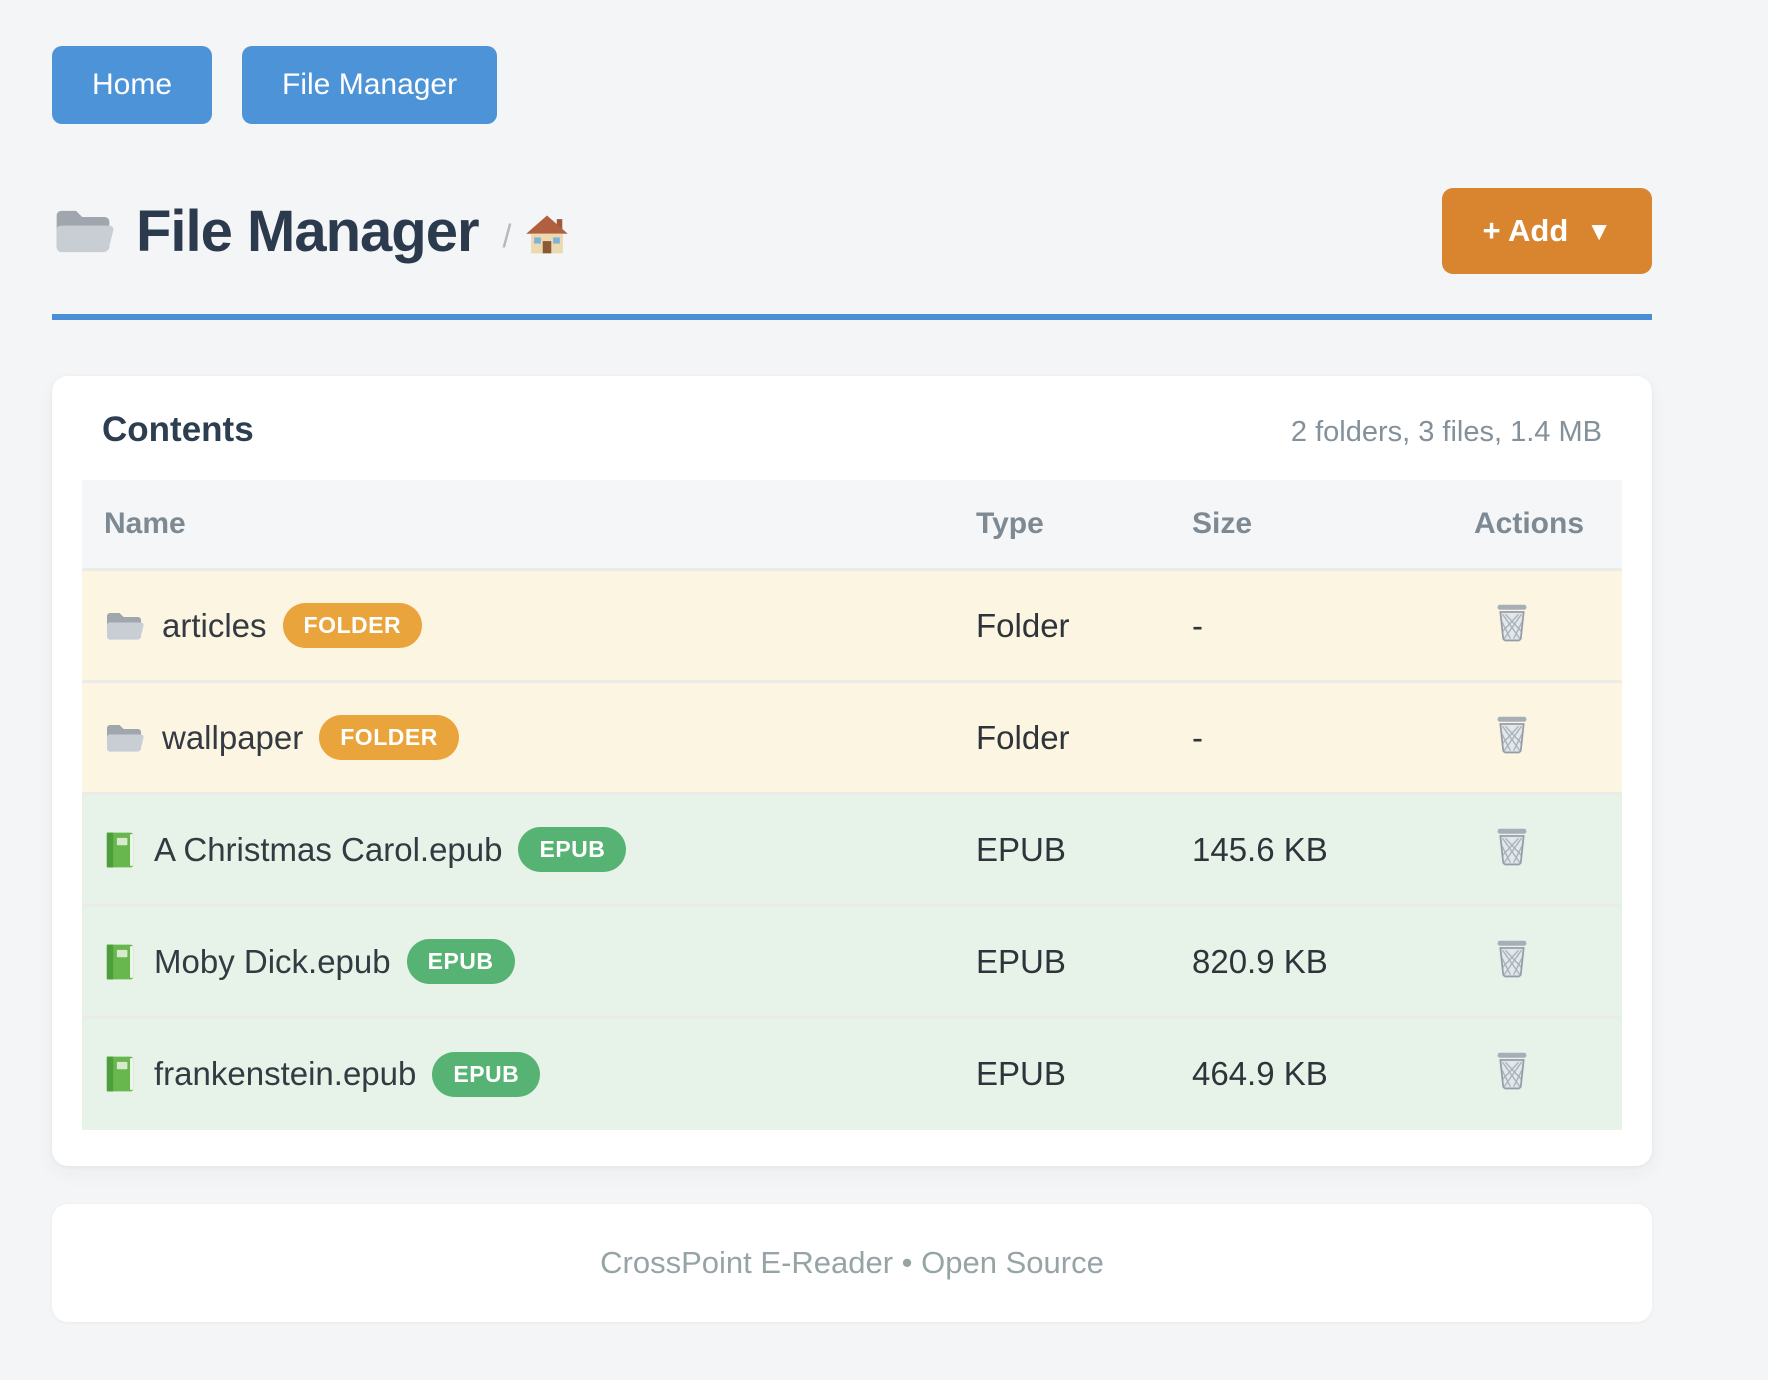 This screenshot has height=1380, width=1768. I want to click on add-button-label: + Add, so click(1525, 230).